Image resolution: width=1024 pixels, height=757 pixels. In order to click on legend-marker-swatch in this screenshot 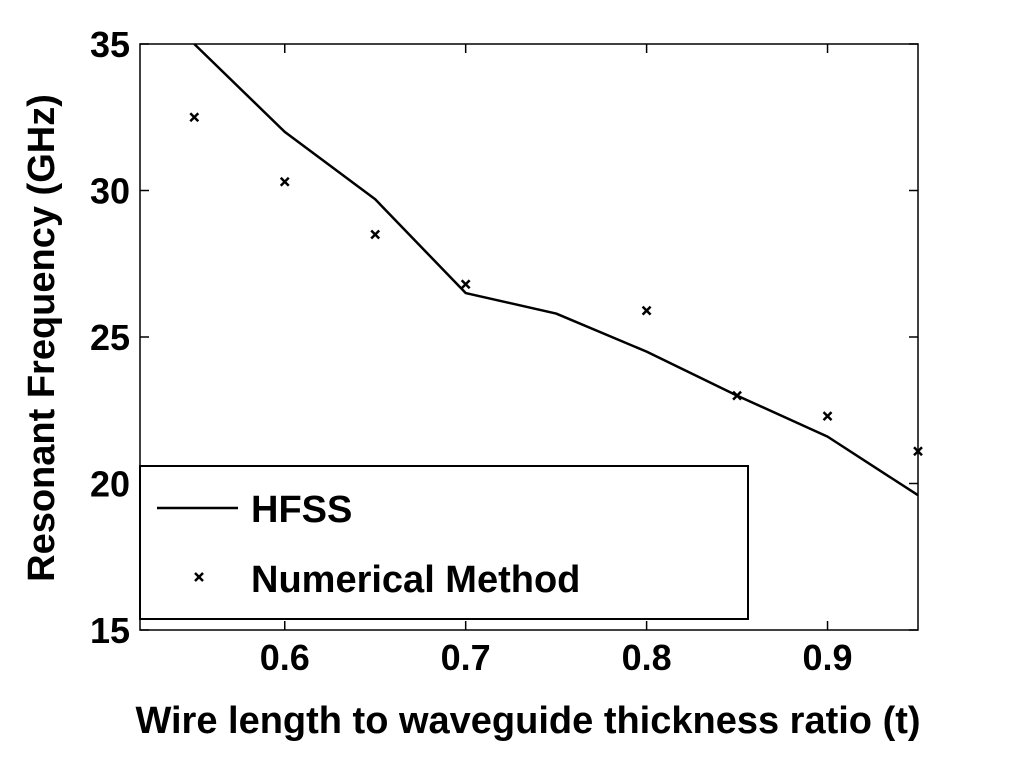, I will do `click(199, 577)`.